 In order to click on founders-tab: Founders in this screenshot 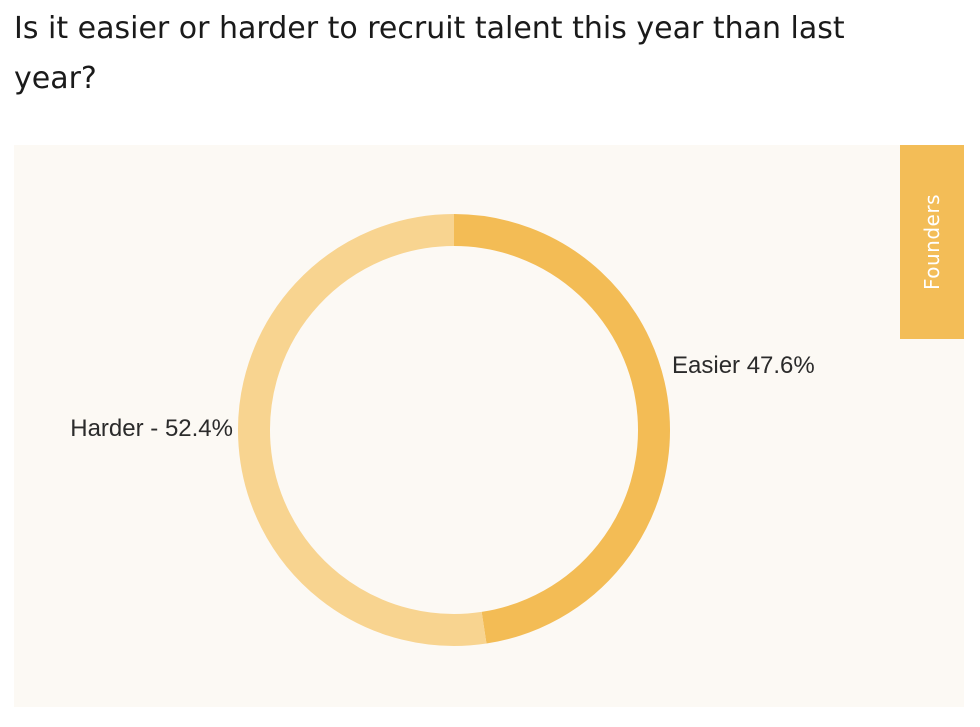, I will do `click(932, 242)`.